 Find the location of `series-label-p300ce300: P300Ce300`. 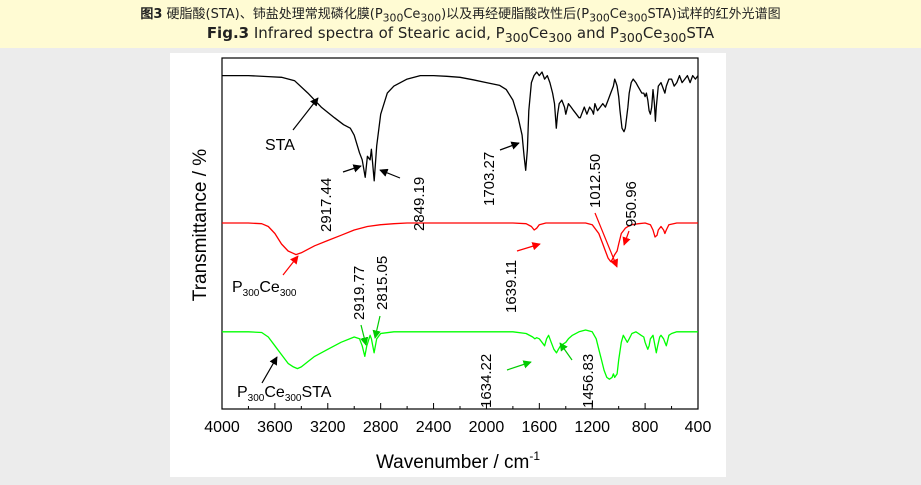

series-label-p300ce300: P300Ce300 is located at coordinates (264, 289).